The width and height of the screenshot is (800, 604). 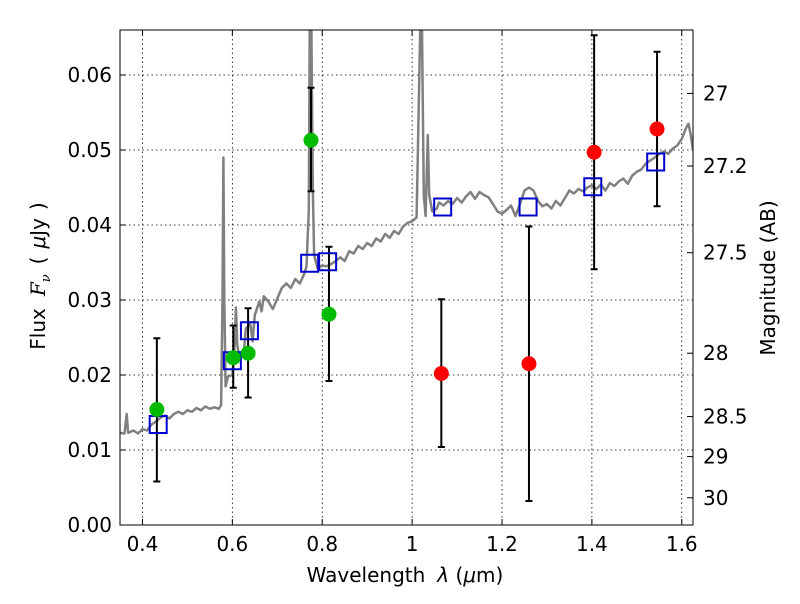 What do you see at coordinates (682, 544) in the screenshot?
I see `x-tick-label: 1.6` at bounding box center [682, 544].